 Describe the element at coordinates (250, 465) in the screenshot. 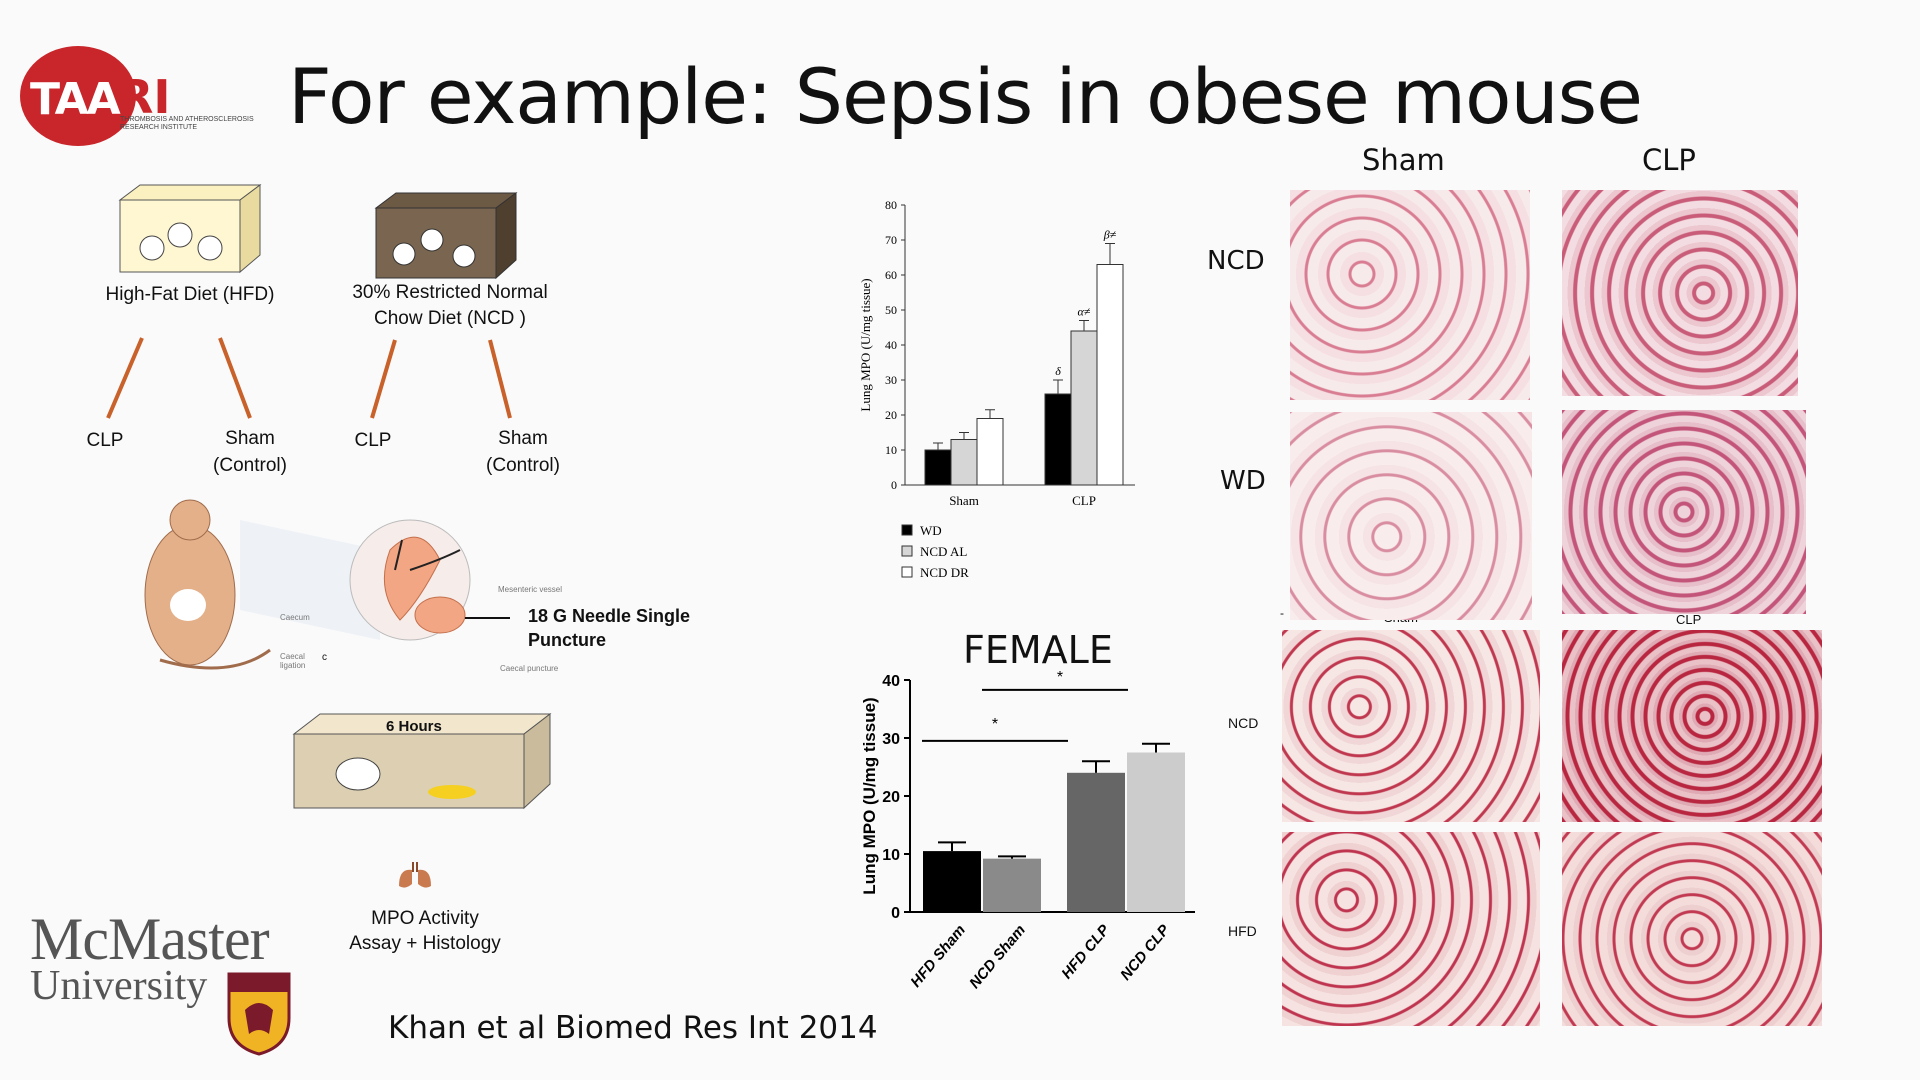

I see `hfd-sham-control-label: (Control)` at that location.